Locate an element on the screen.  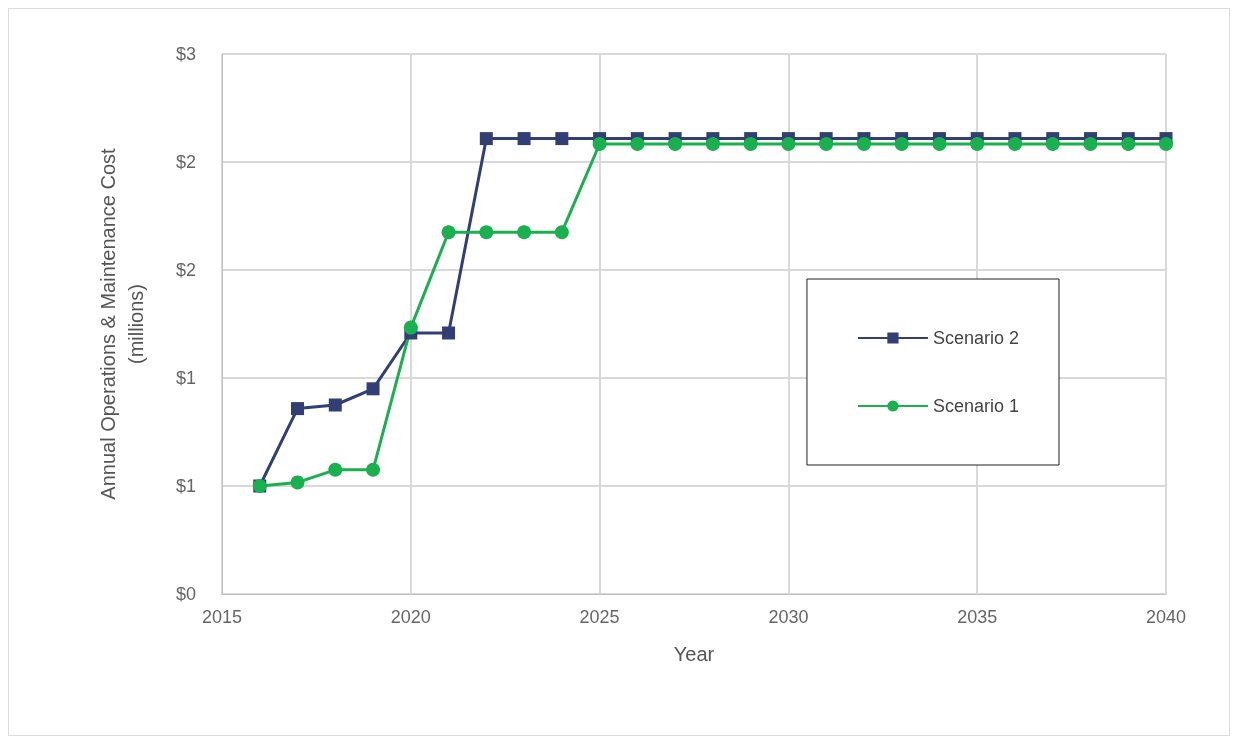
x-tick-label: 2040 is located at coordinates (1166, 617).